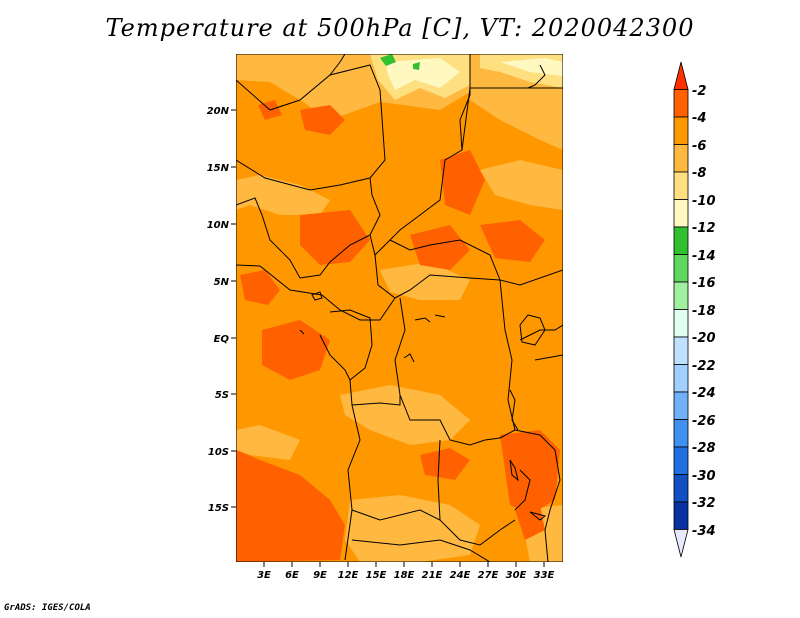 The height and width of the screenshot is (618, 800). What do you see at coordinates (218, 168) in the screenshot?
I see `lat-label: 15N` at bounding box center [218, 168].